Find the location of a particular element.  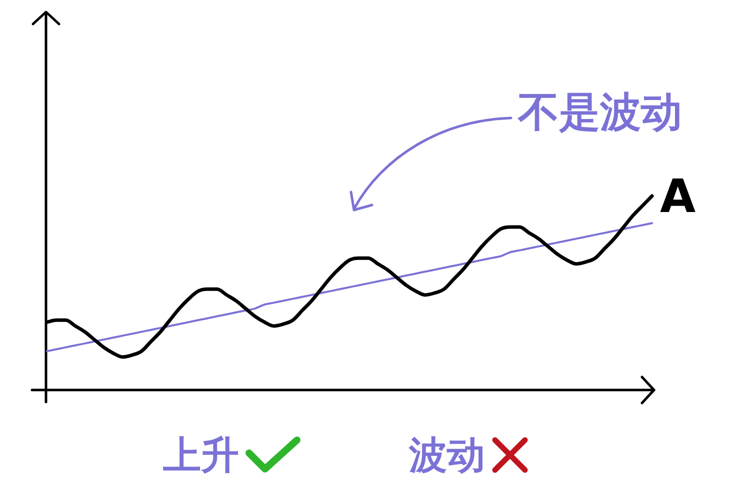

series-label: A is located at coordinates (678, 195).